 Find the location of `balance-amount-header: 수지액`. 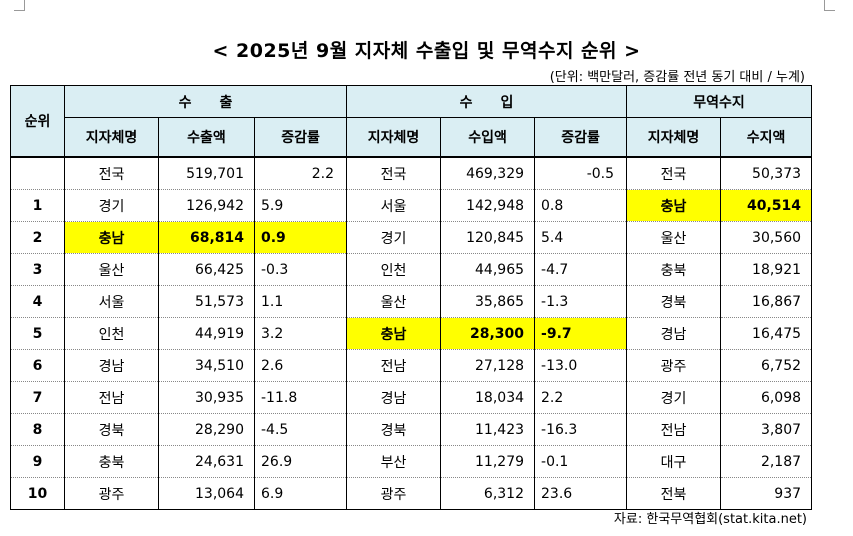

balance-amount-header: 수지액 is located at coordinates (766, 137).